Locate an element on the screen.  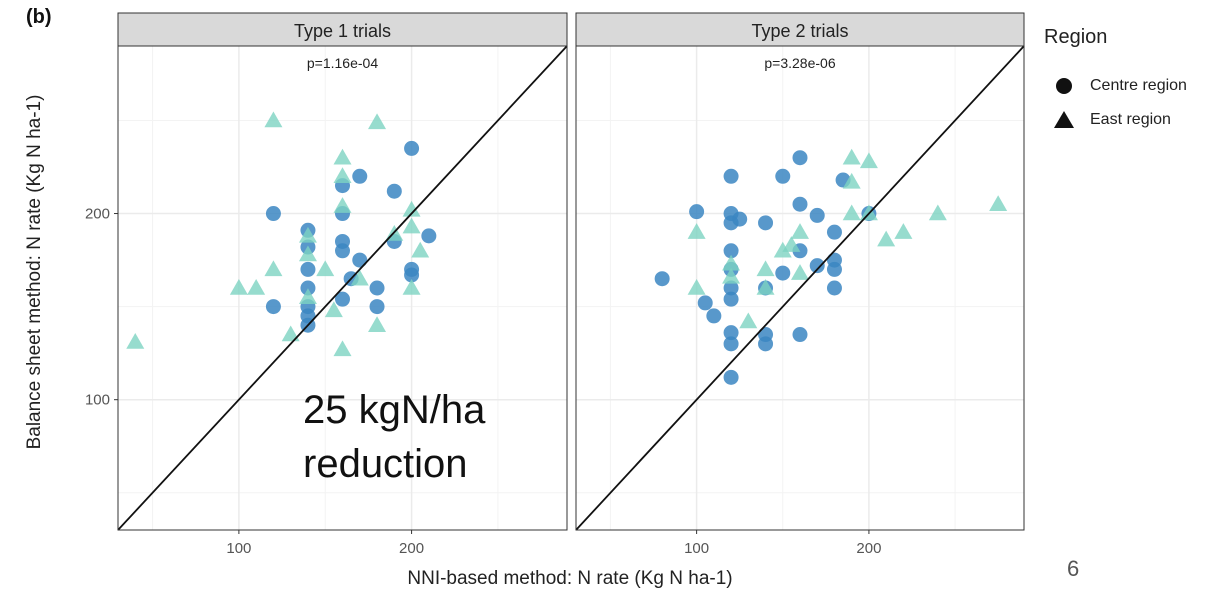
y-axis-label: Balance sheet method: N rate (Kg N ha-1) is located at coordinates (34, 272).